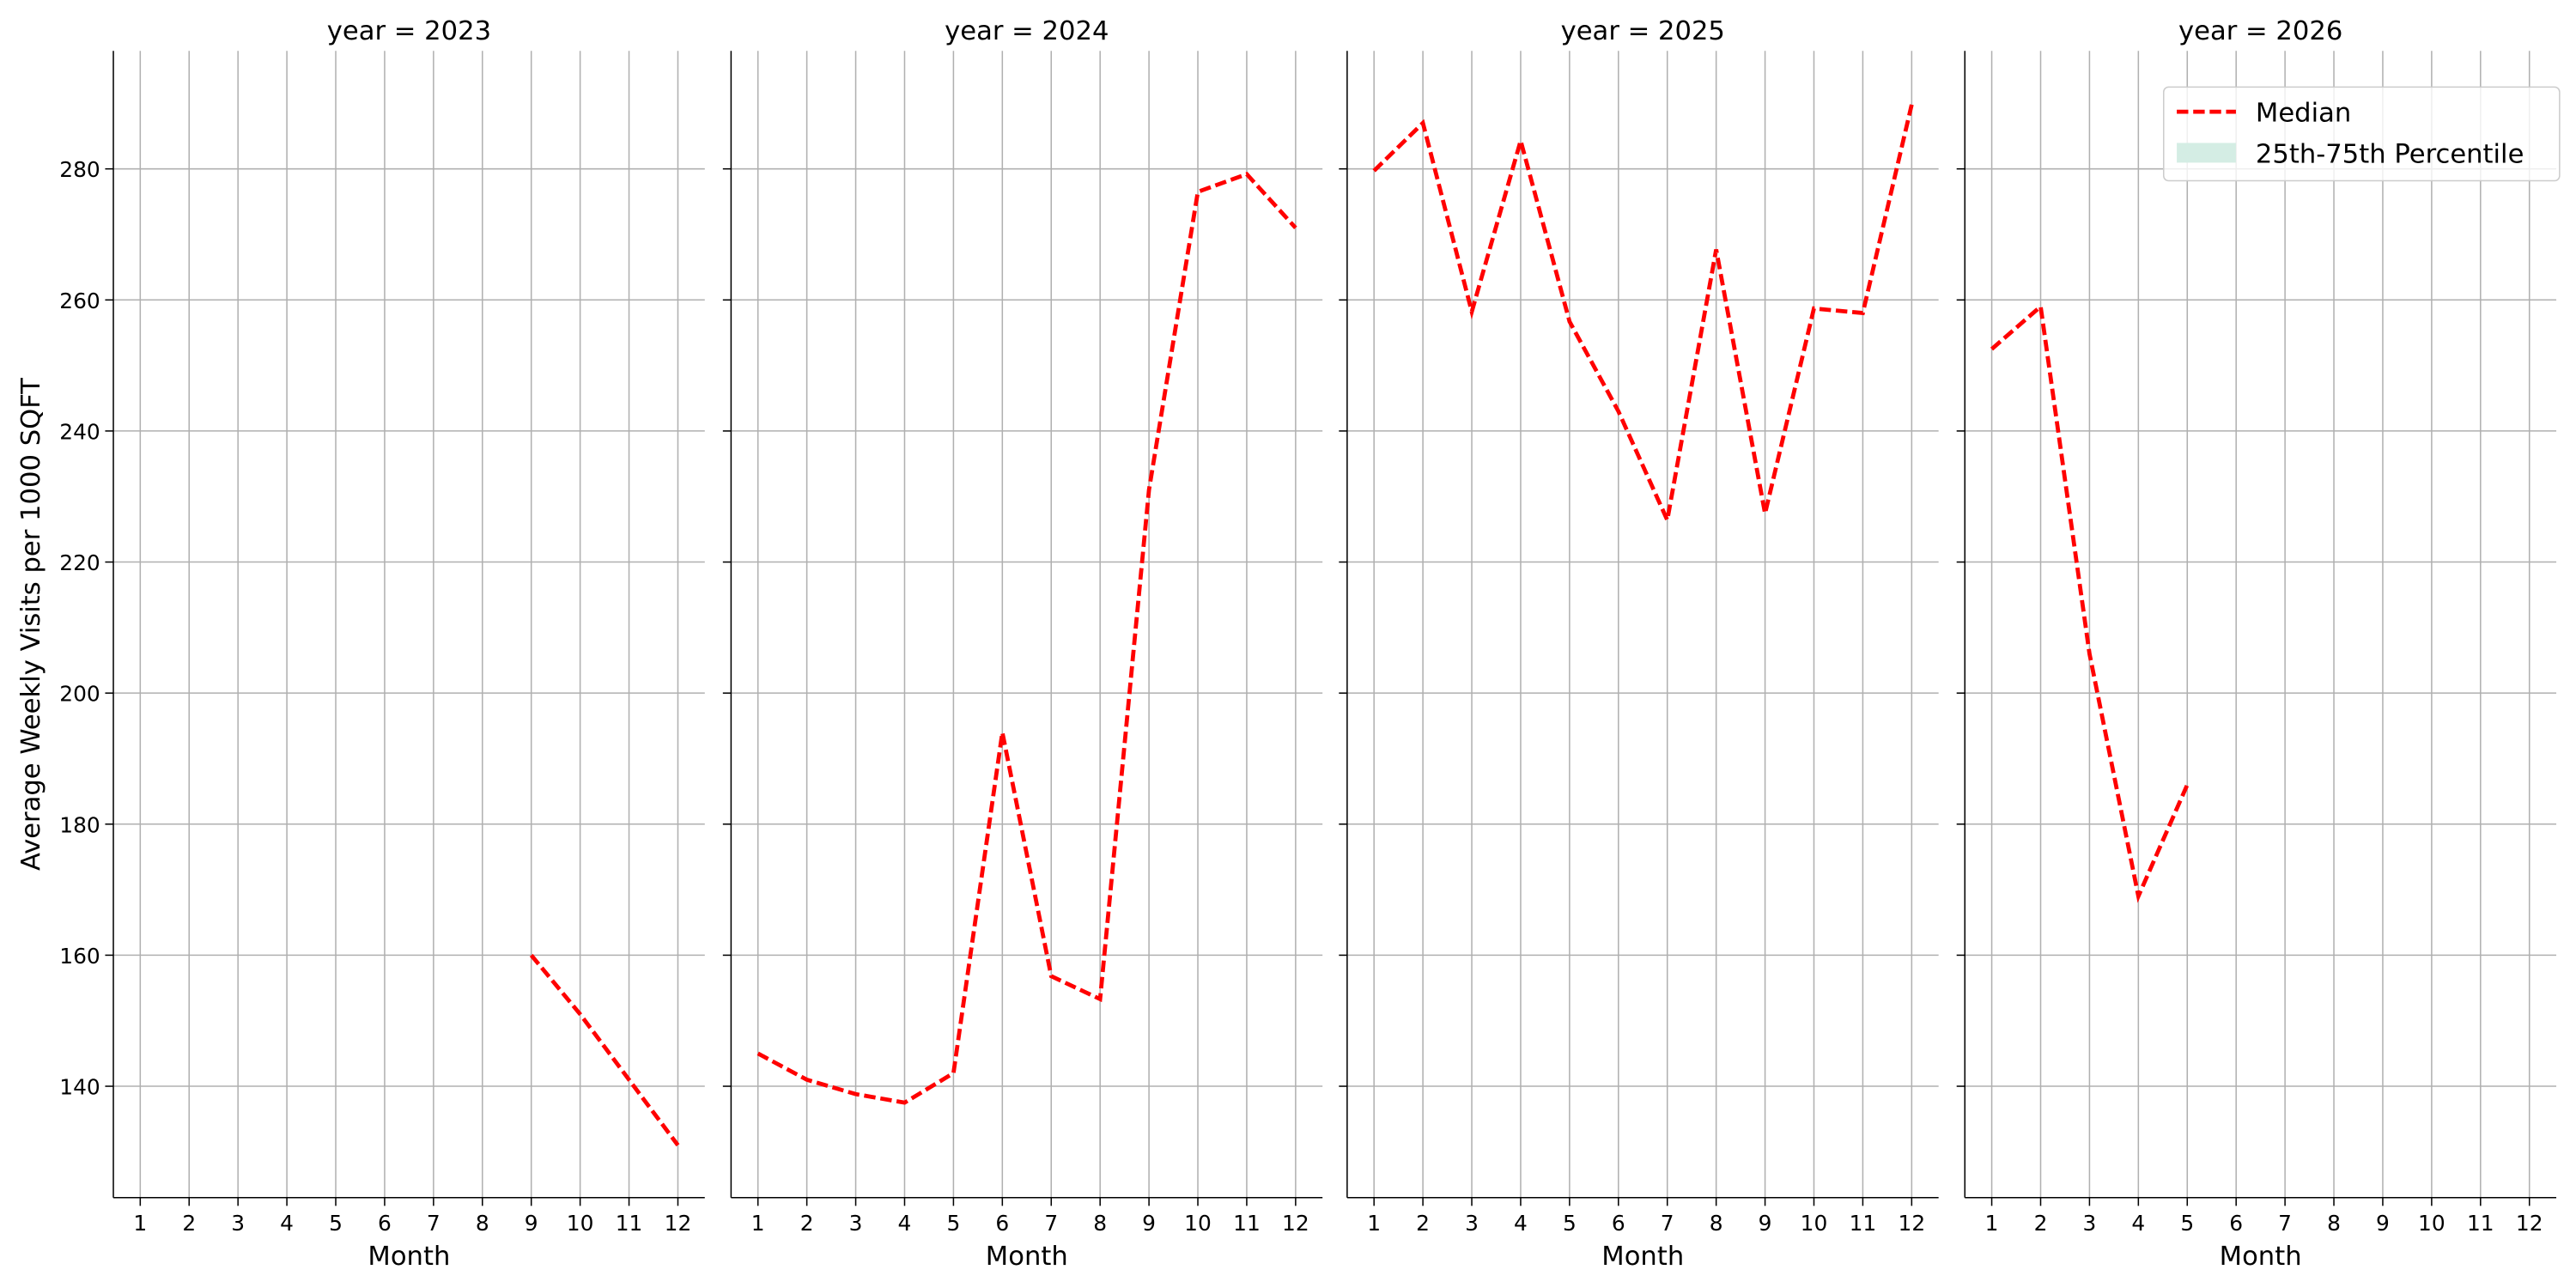 The width and height of the screenshot is (2576, 1288). I want to click on panel-title: year = 2026, so click(2260, 31).